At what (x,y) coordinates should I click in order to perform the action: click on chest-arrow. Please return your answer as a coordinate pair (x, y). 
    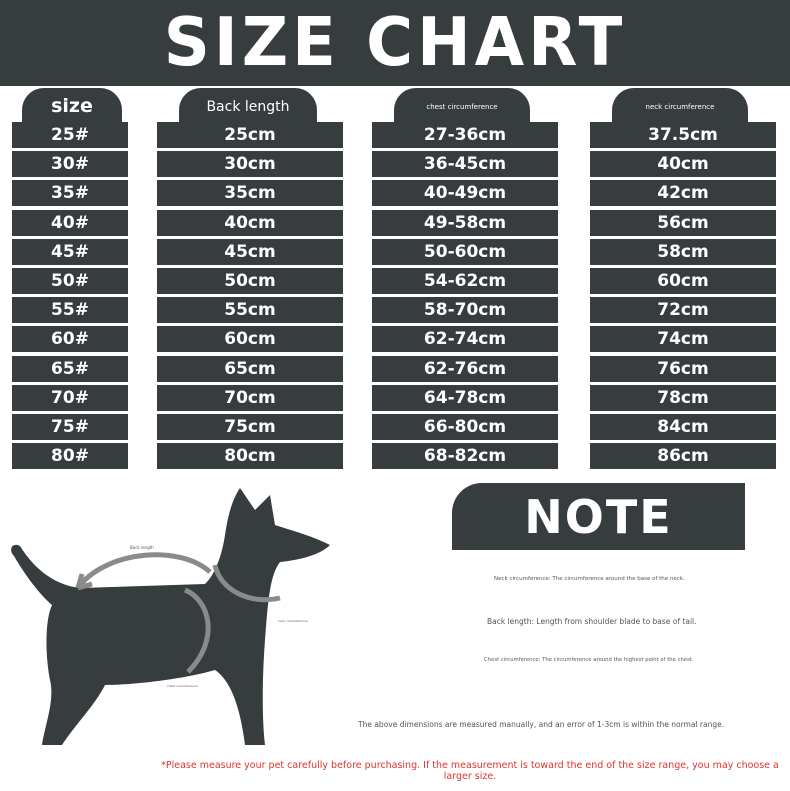
    Looking at the image, I should click on (197, 630).